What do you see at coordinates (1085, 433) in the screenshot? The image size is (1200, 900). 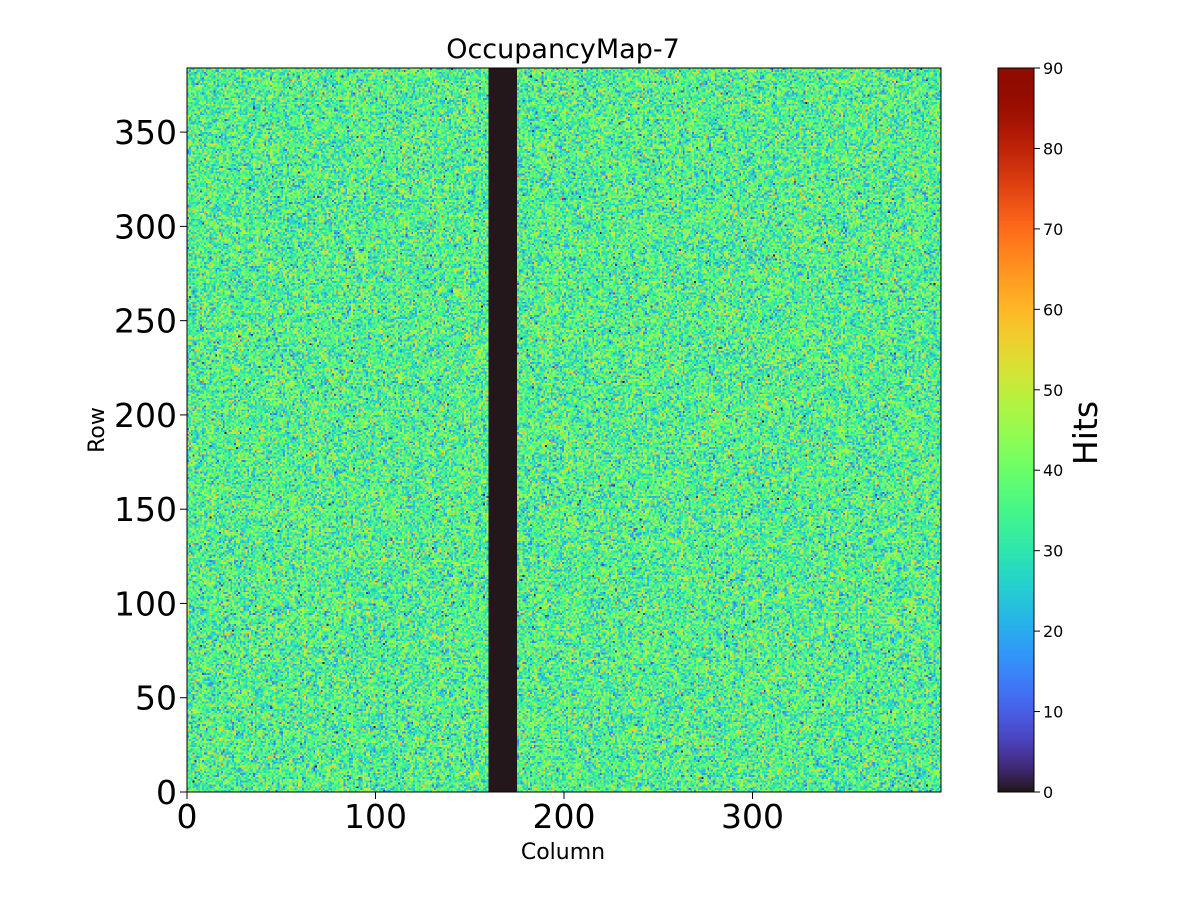 I see `colorbar-label: Hits` at bounding box center [1085, 433].